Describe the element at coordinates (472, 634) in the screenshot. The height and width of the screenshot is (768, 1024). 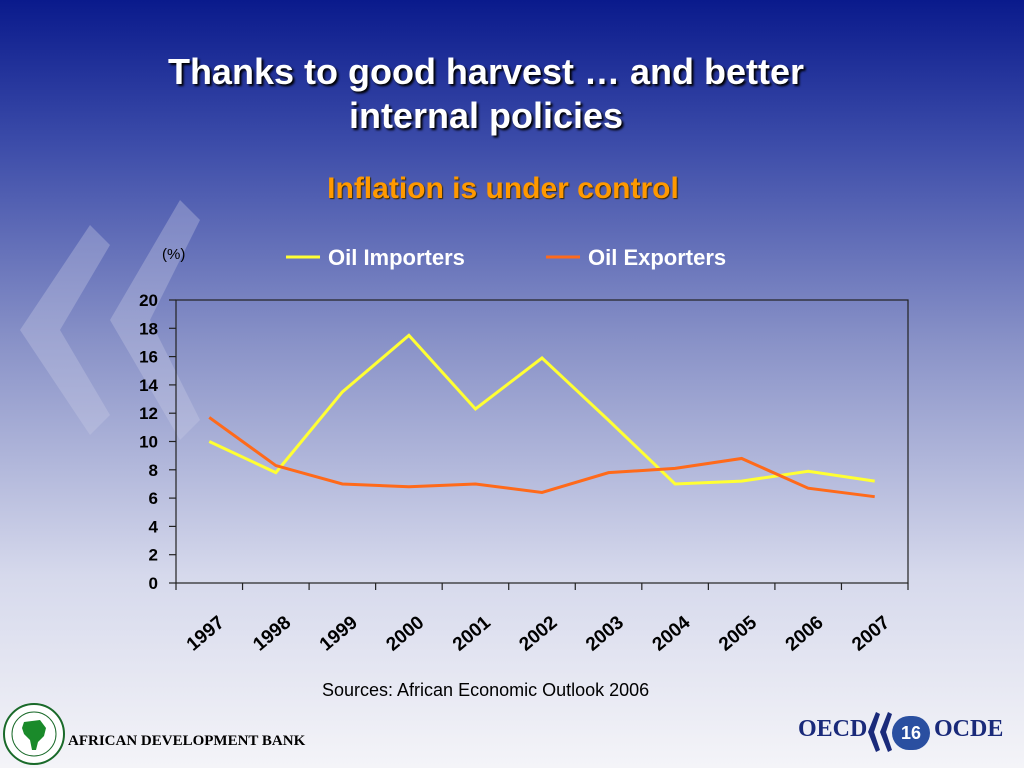
I see `x-tick-label: 2001` at that location.